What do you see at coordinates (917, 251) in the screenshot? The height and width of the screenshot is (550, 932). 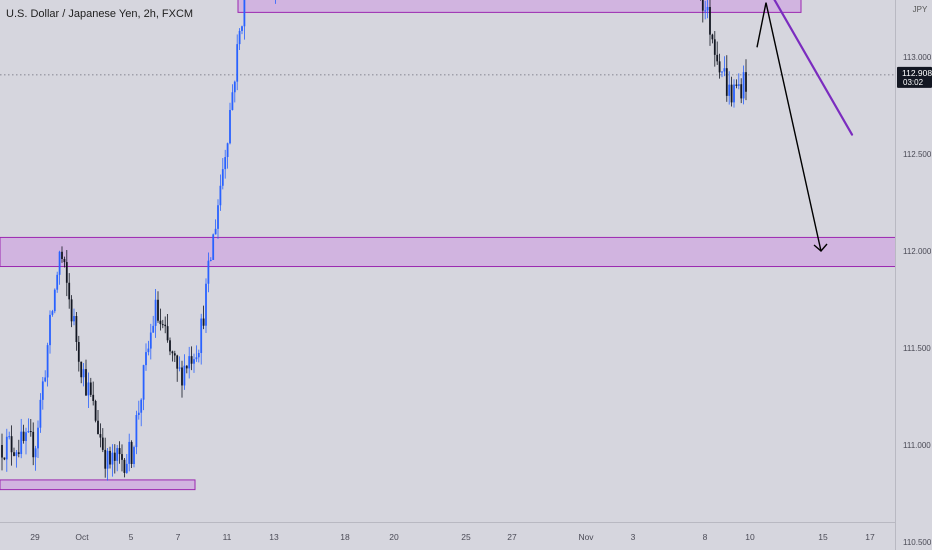 I see `price-tick-label: 112.000` at bounding box center [917, 251].